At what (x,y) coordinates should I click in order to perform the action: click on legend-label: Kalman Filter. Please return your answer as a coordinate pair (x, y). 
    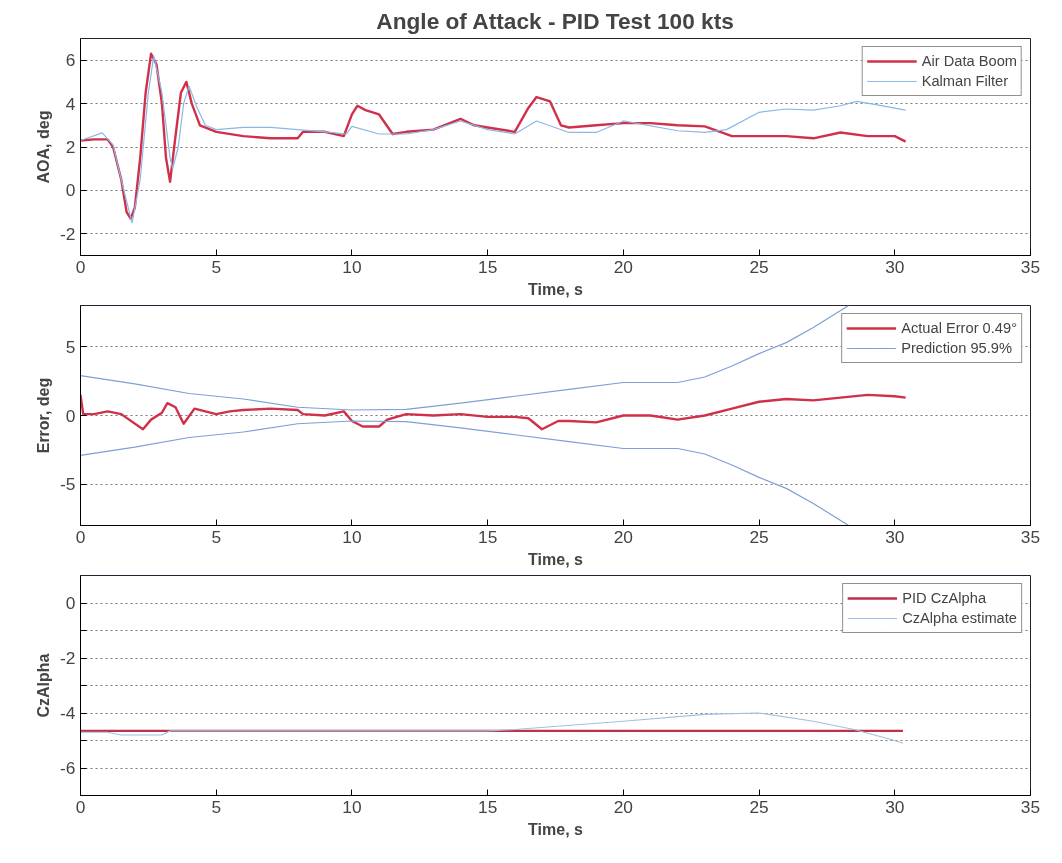
    Looking at the image, I should click on (965, 81).